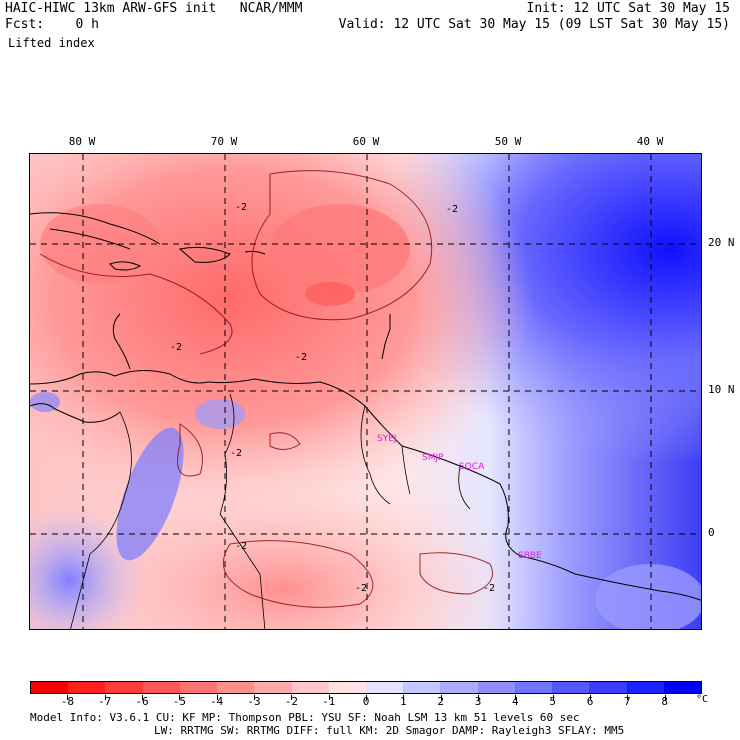 Image resolution: width=740 pixels, height=740 pixels. What do you see at coordinates (472, 467) in the screenshot?
I see `station-soca: SOCA` at bounding box center [472, 467].